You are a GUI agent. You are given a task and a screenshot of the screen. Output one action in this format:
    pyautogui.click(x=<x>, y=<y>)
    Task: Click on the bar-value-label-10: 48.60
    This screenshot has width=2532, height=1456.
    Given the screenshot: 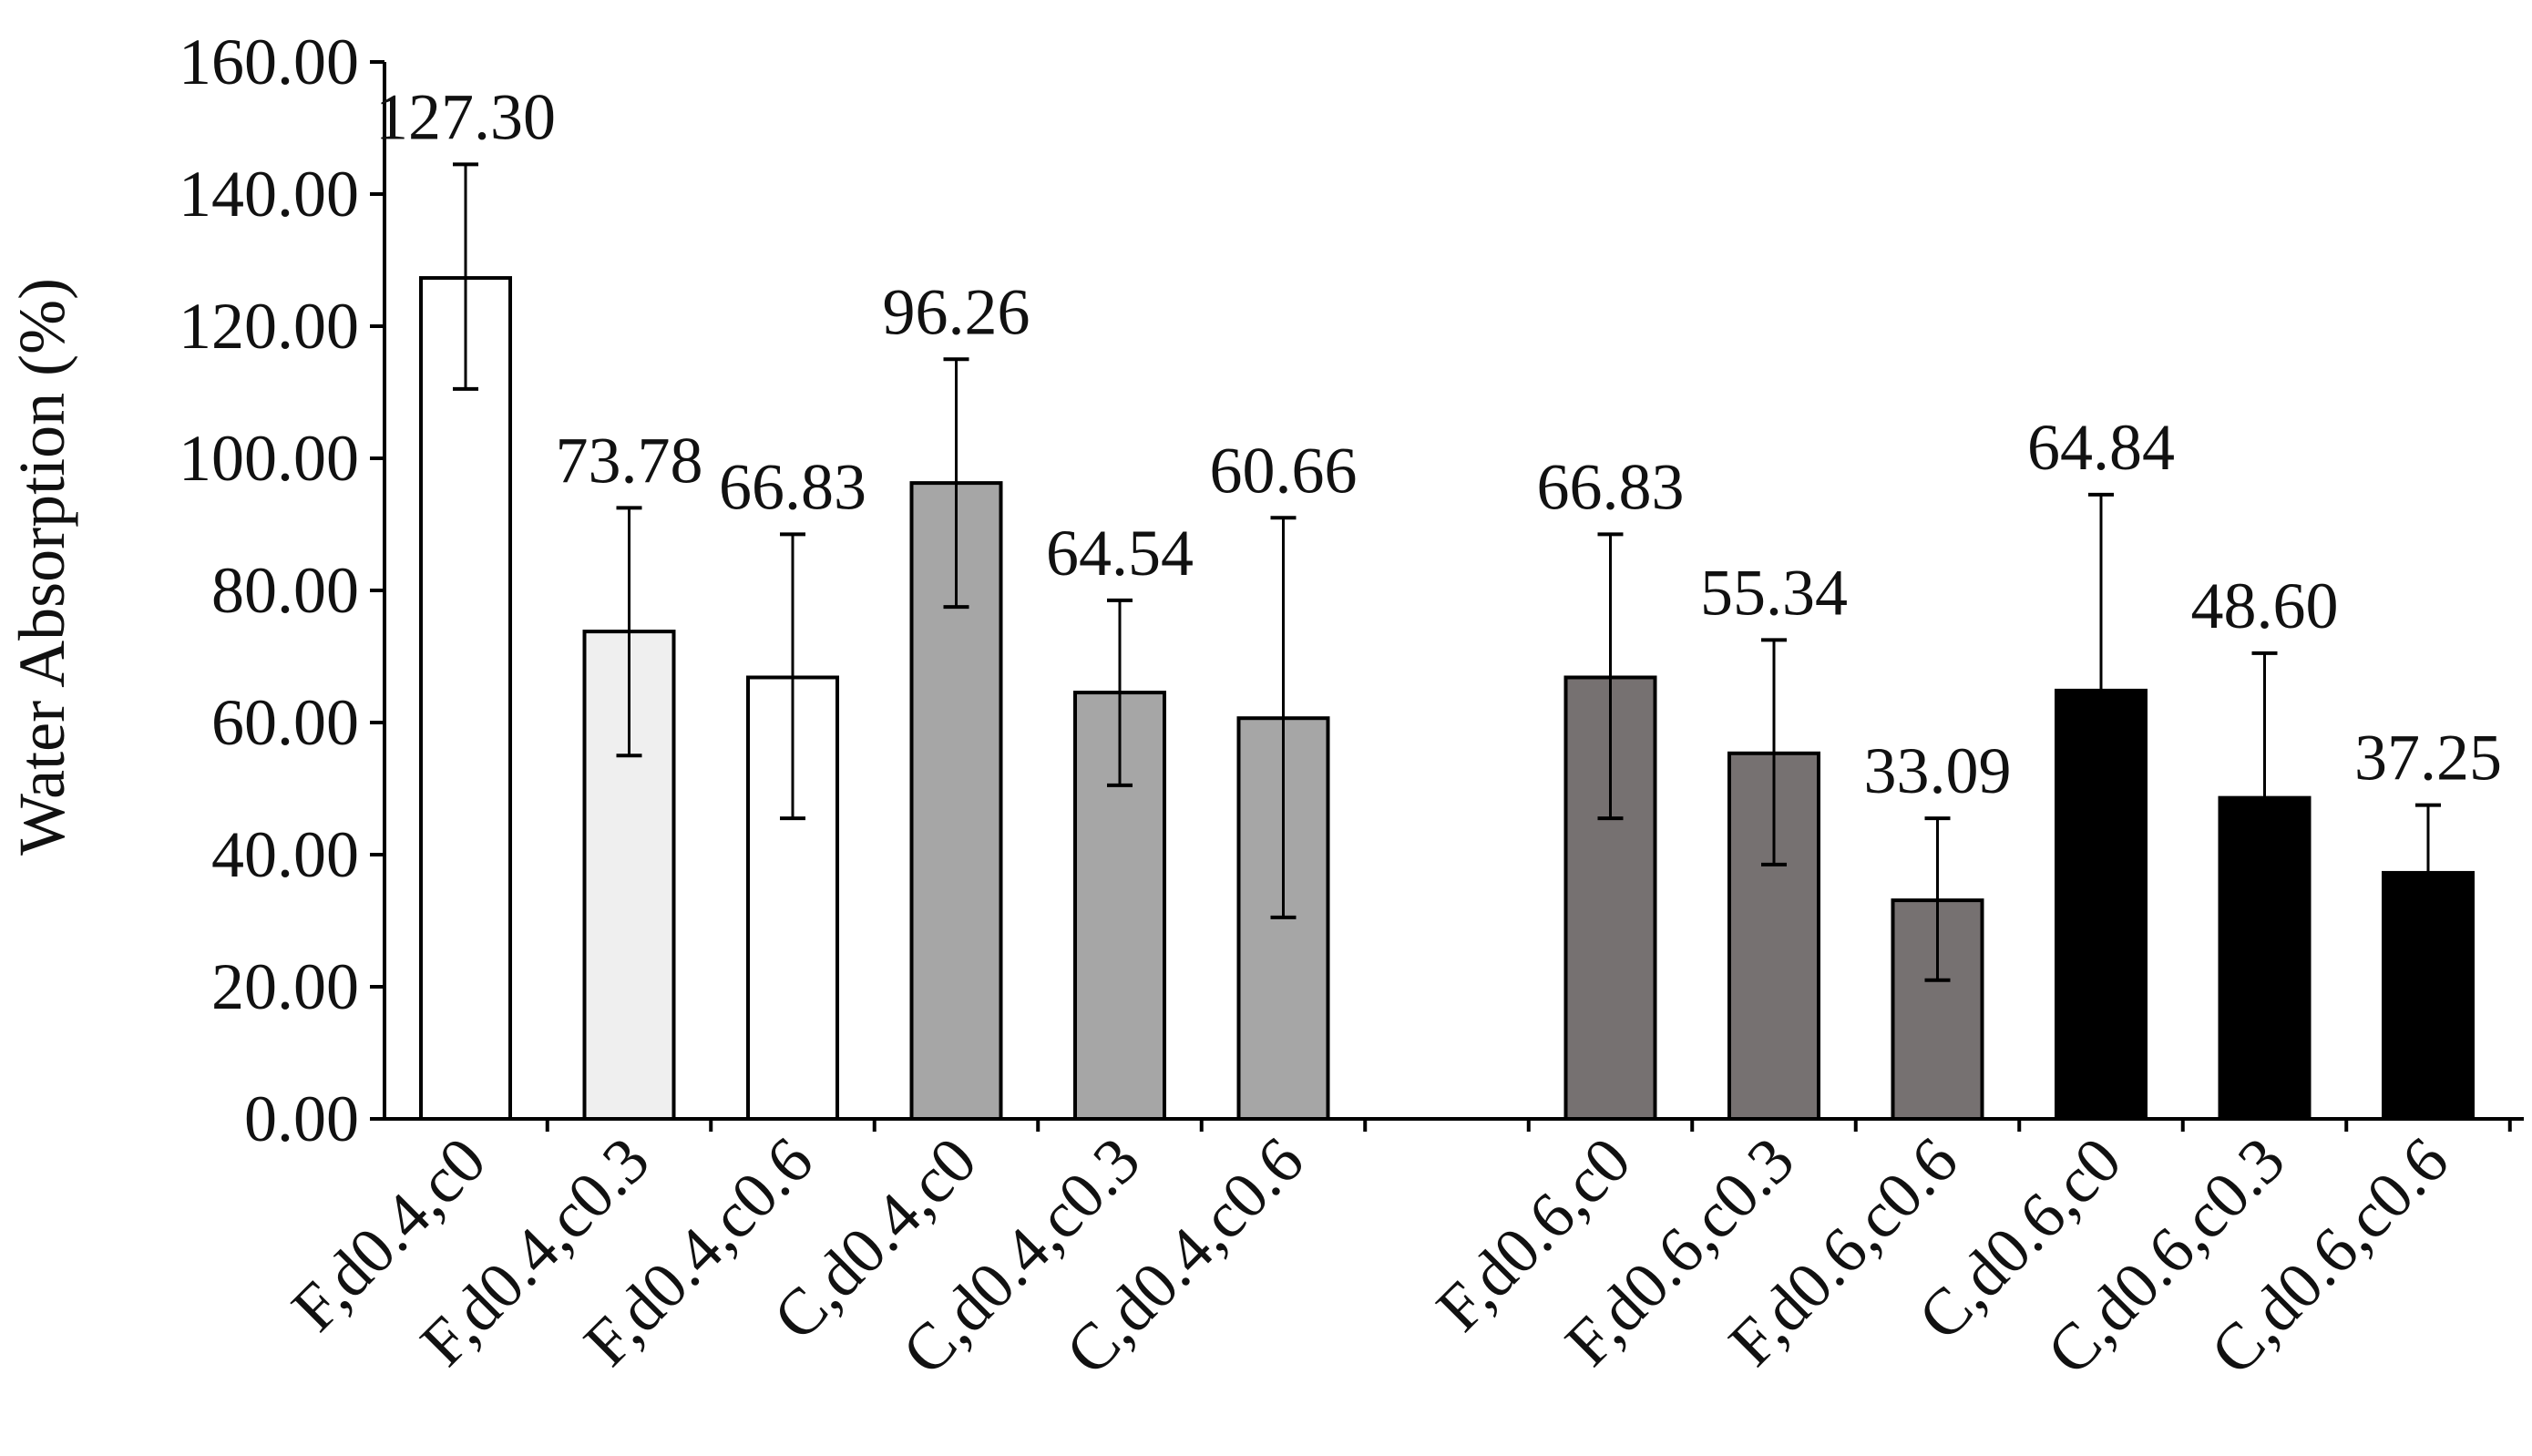 What is the action you would take?
    pyautogui.click(x=2265, y=605)
    